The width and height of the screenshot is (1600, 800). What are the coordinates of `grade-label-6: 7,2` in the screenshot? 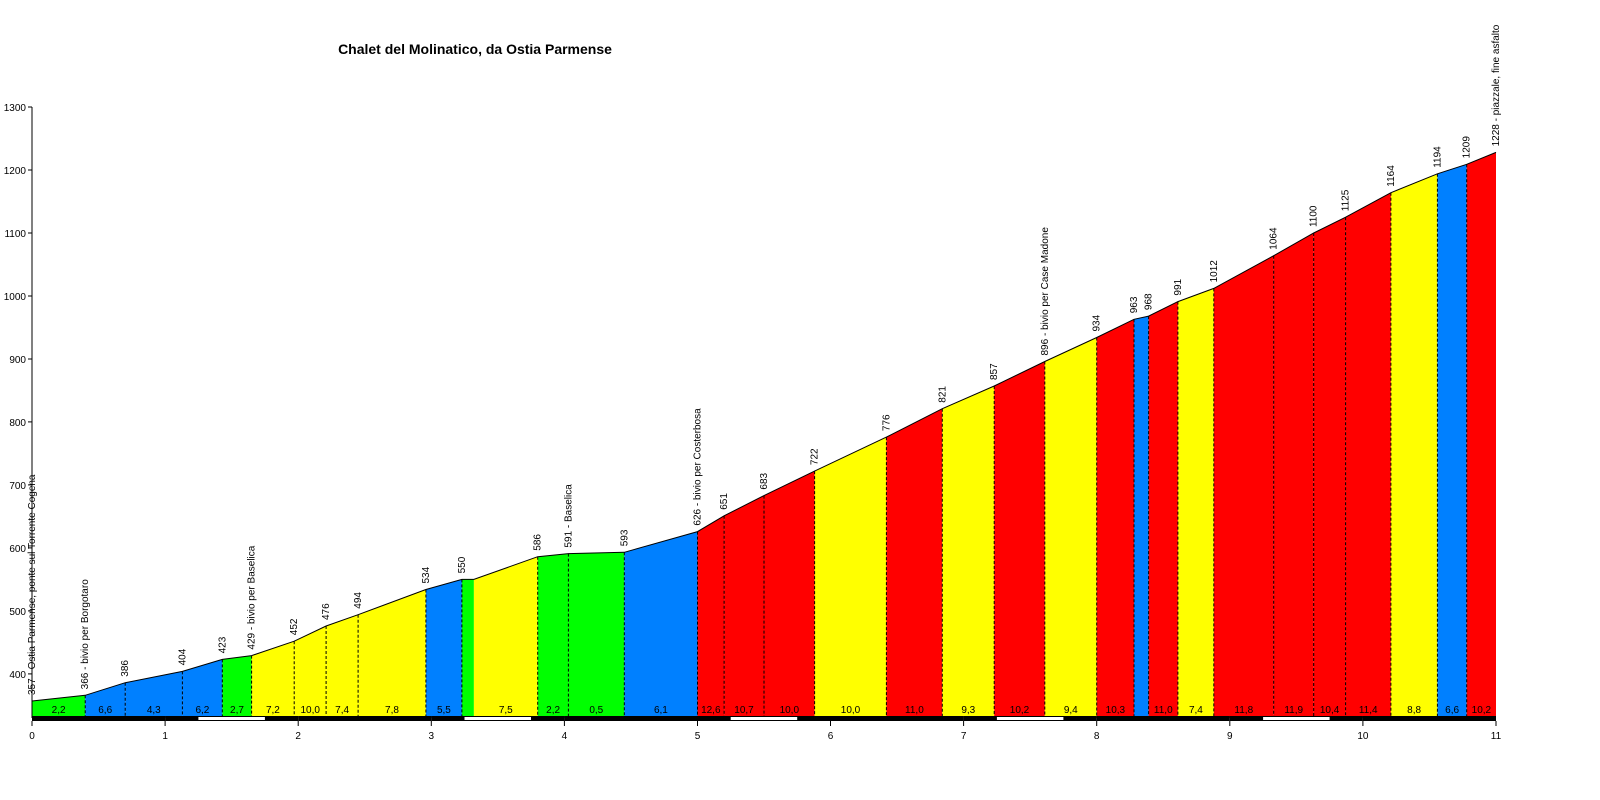 It's located at (273, 710).